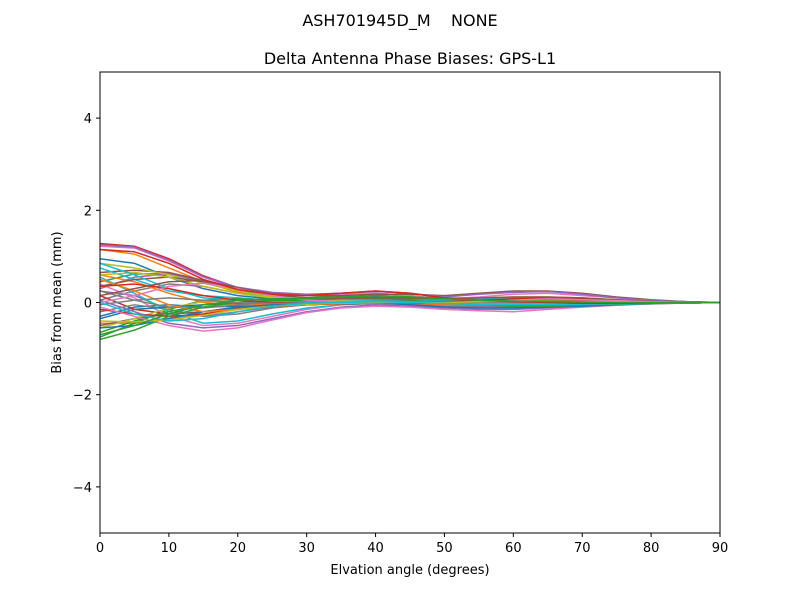 This screenshot has height=600, width=800. I want to click on x-tick-label: 20, so click(238, 548).